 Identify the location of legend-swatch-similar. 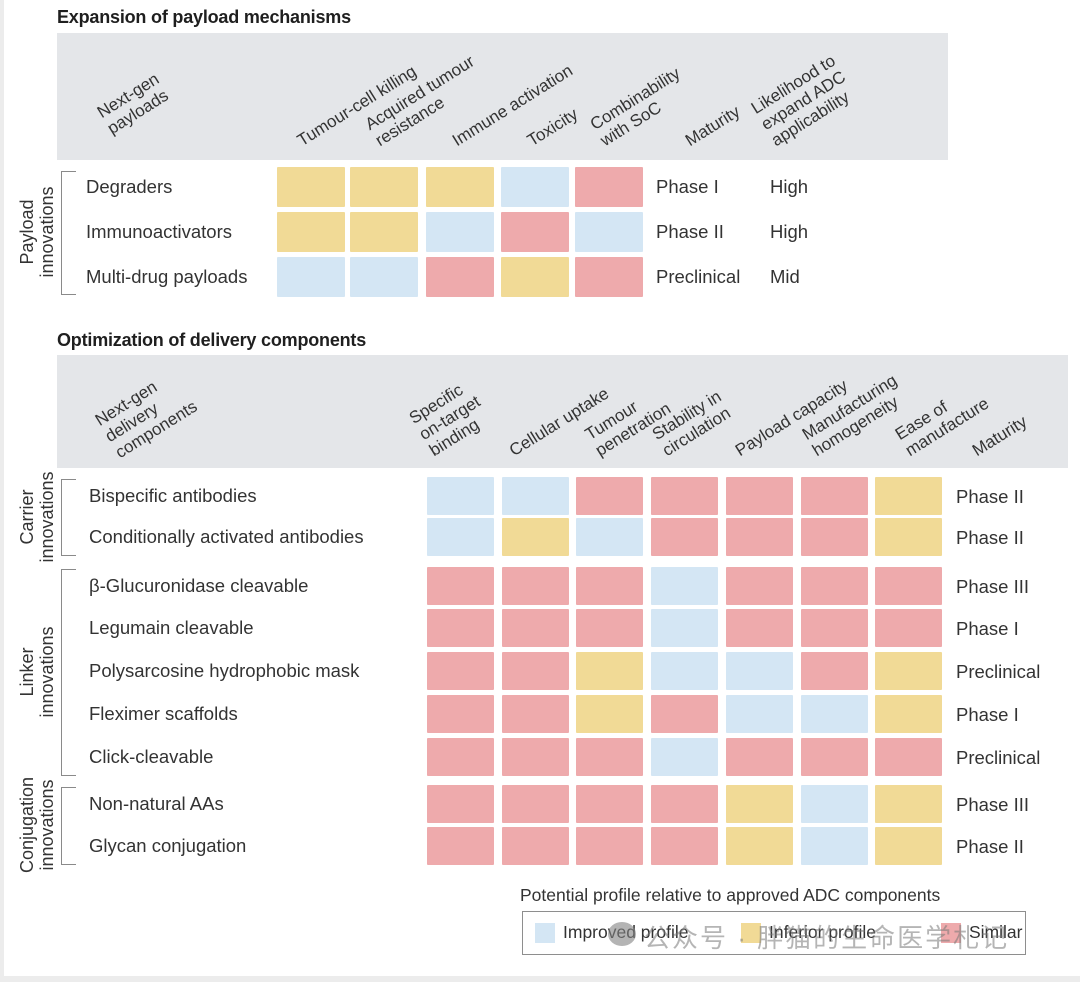
(951, 932).